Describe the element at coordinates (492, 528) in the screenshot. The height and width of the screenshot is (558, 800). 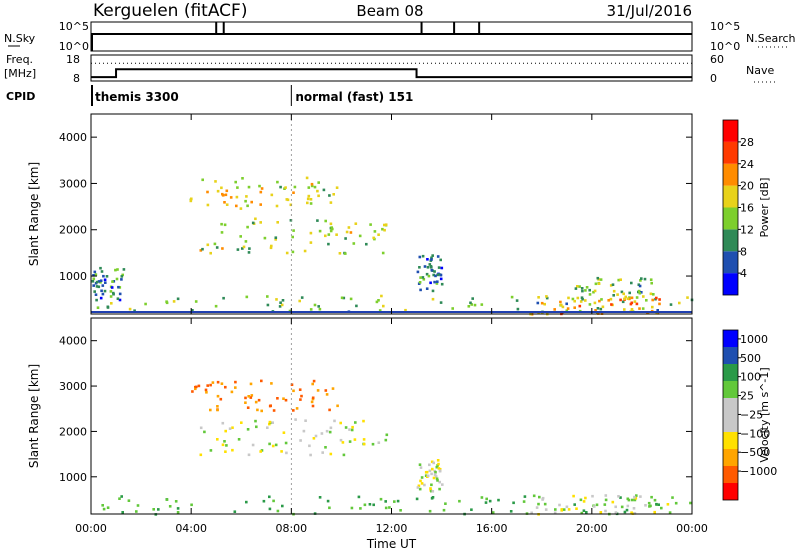
I see `x-tick-label: 16:00` at that location.